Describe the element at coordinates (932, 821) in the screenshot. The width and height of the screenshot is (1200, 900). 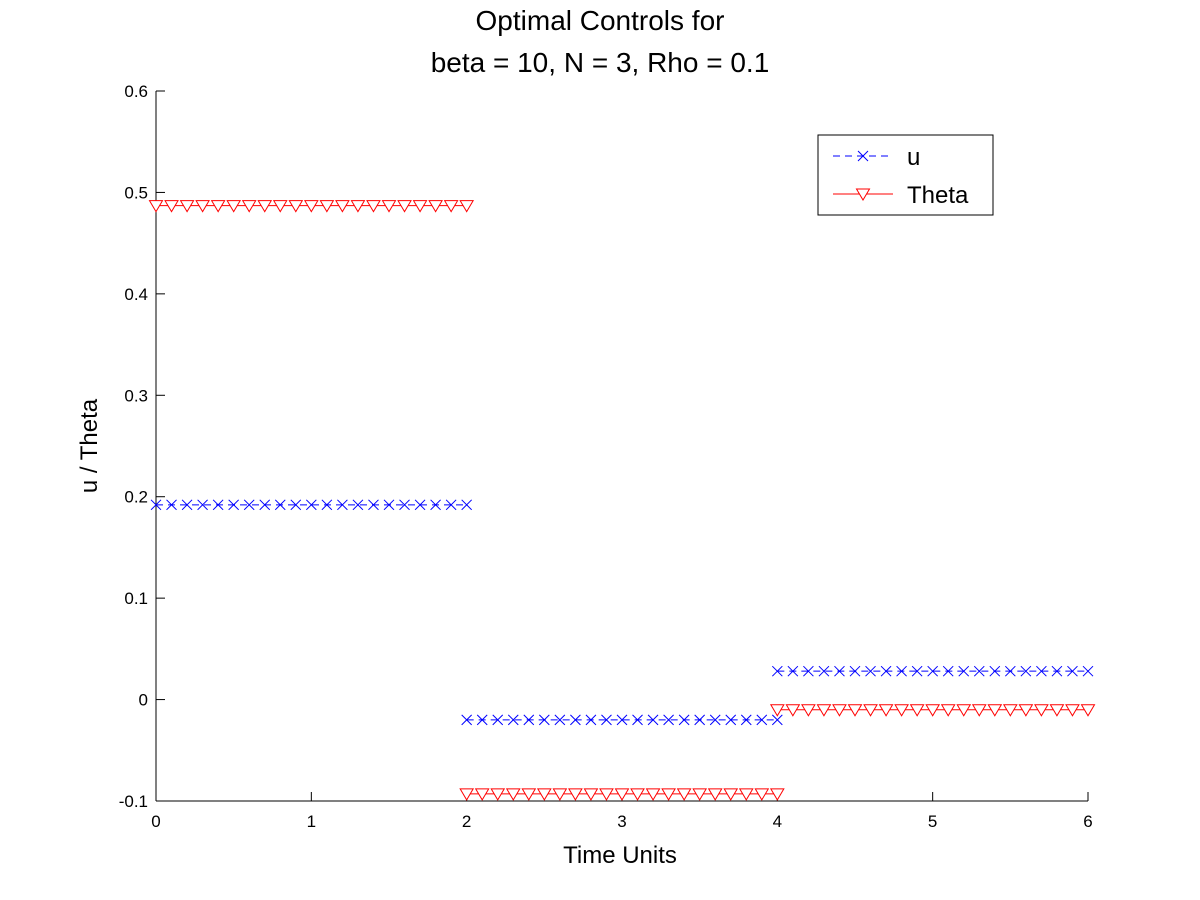
I see `x-tick-label: 5` at that location.